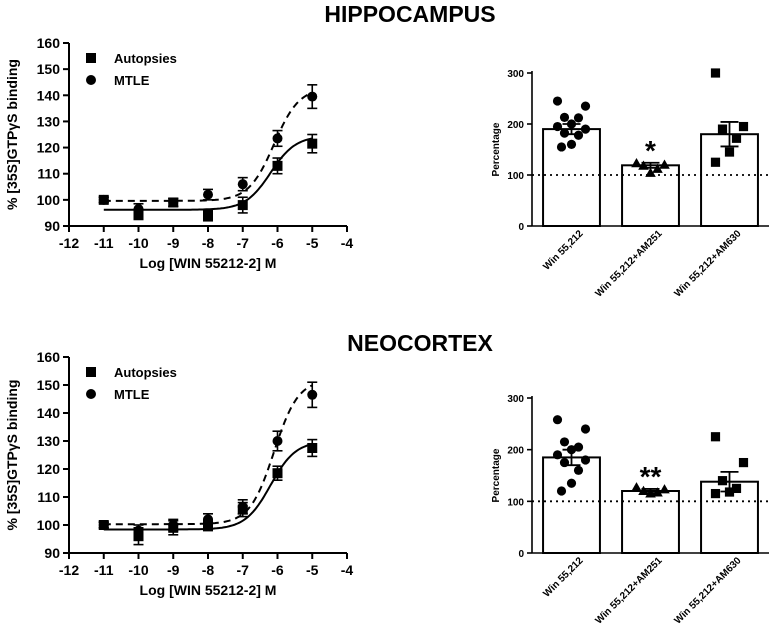 Image resolution: width=770 pixels, height=644 pixels. I want to click on hippocampus-dose-y-tick-label: 130, so click(49, 121).